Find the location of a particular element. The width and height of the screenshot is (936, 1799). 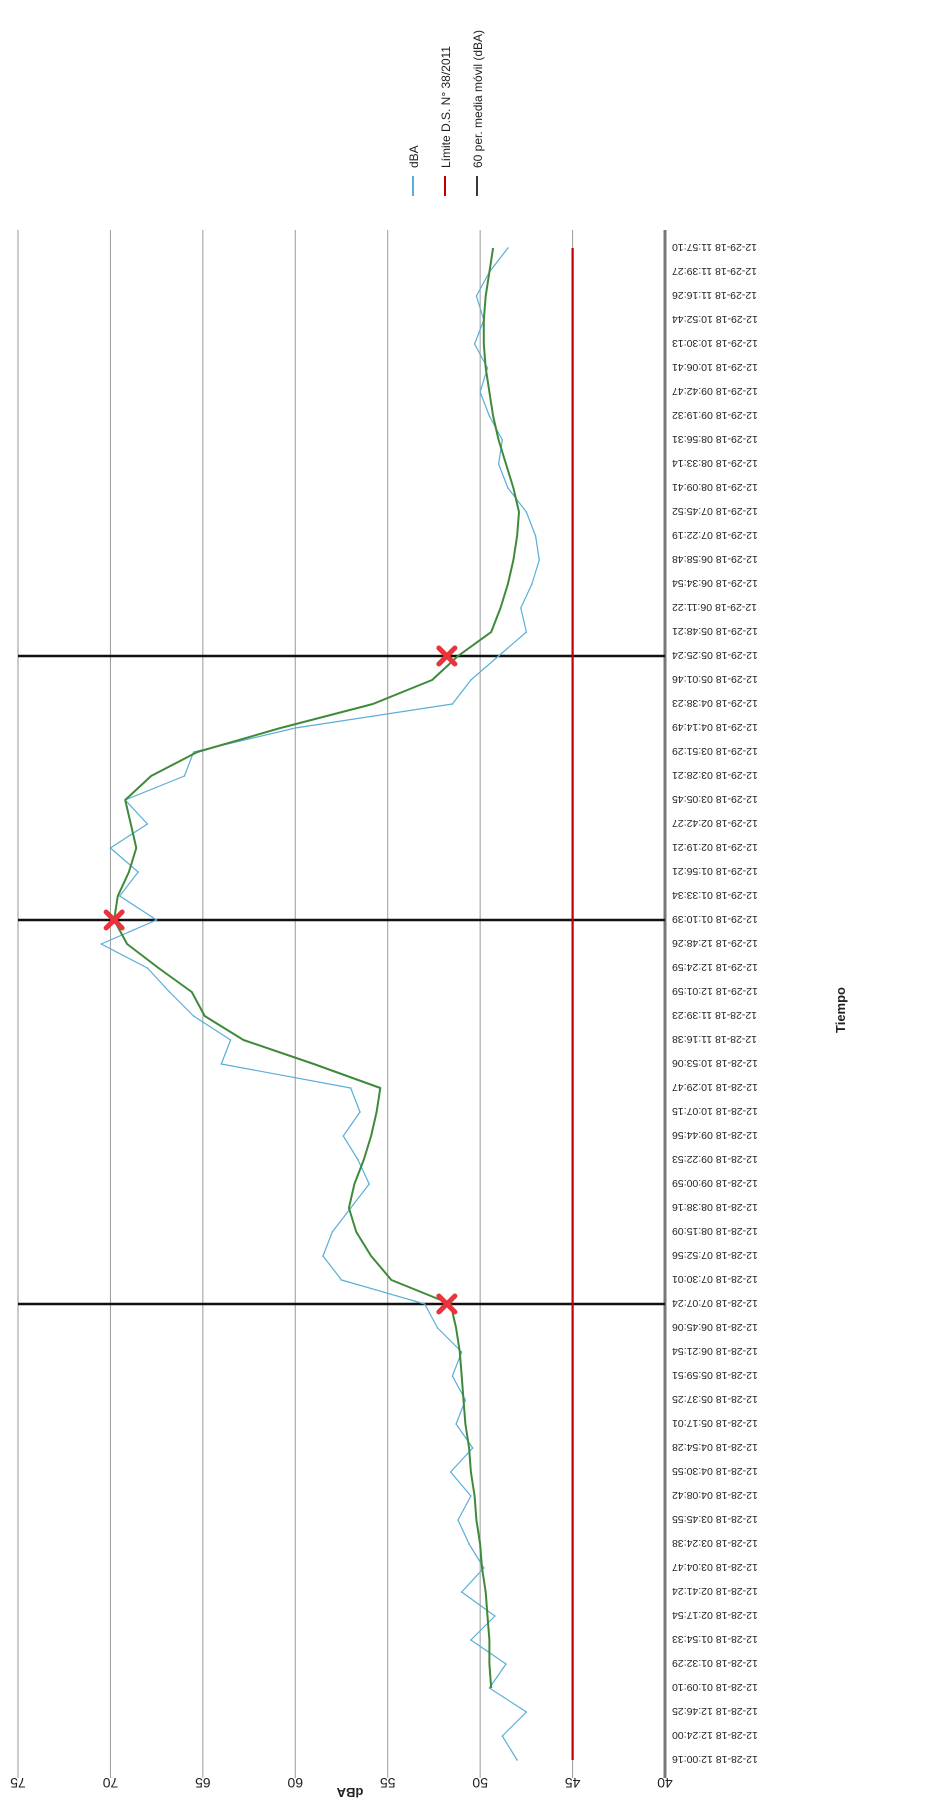

x-tick-label: 12-28-18 09:00:59 is located at coordinates (715, 1183).